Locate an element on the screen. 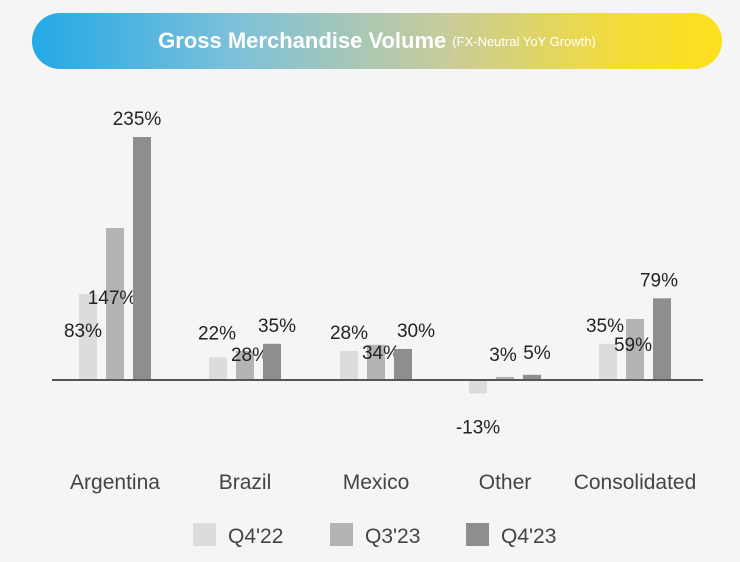 Image resolution: width=740 pixels, height=562 pixels. legend-label-q3-23: Q3'23 is located at coordinates (392, 536).